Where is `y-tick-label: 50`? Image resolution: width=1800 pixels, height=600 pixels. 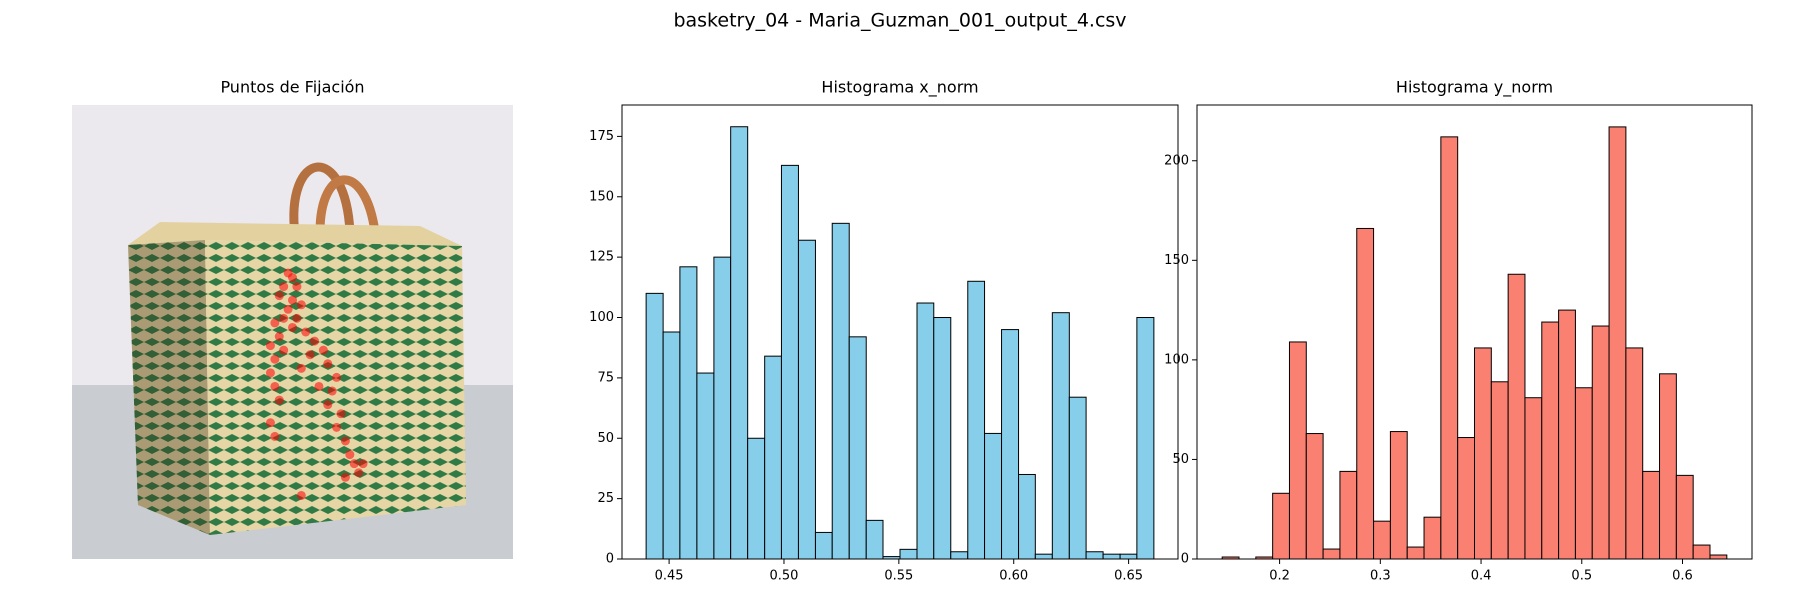 y-tick-label: 50 is located at coordinates (605, 438).